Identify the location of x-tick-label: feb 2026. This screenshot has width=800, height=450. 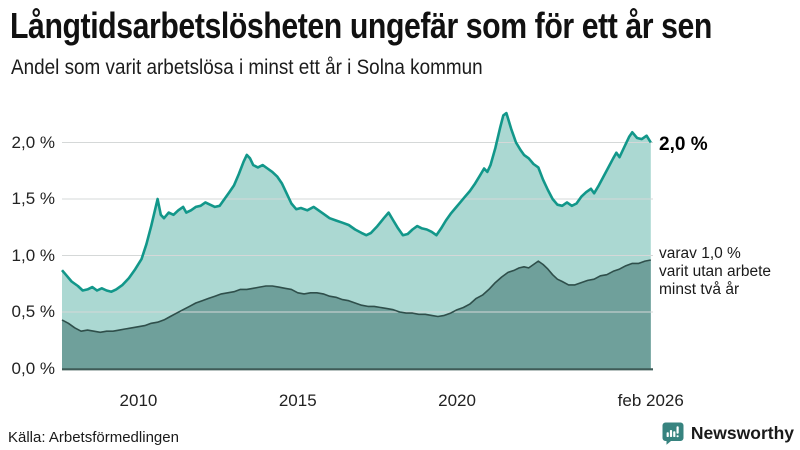
(650, 400).